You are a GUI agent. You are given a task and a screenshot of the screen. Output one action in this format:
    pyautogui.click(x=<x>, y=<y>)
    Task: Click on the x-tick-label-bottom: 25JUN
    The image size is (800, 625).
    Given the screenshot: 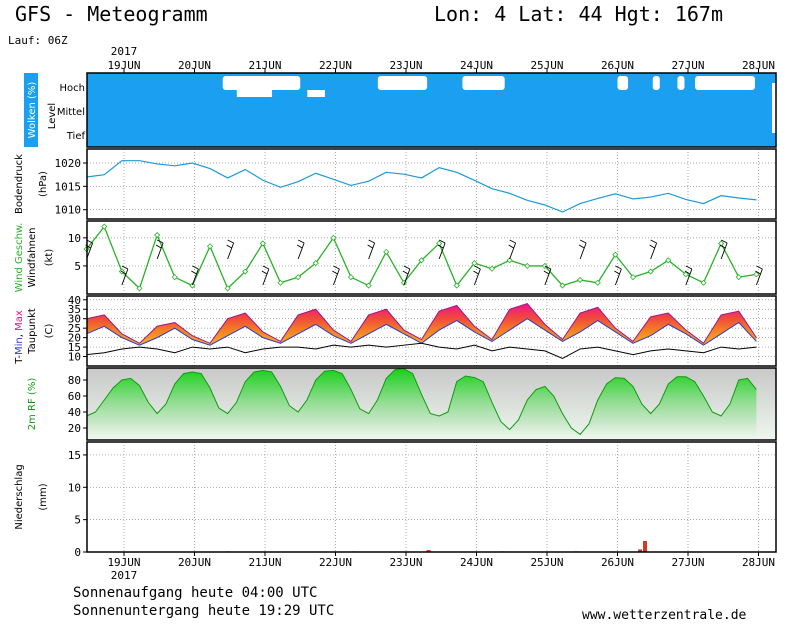 What is the action you would take?
    pyautogui.click(x=546, y=562)
    